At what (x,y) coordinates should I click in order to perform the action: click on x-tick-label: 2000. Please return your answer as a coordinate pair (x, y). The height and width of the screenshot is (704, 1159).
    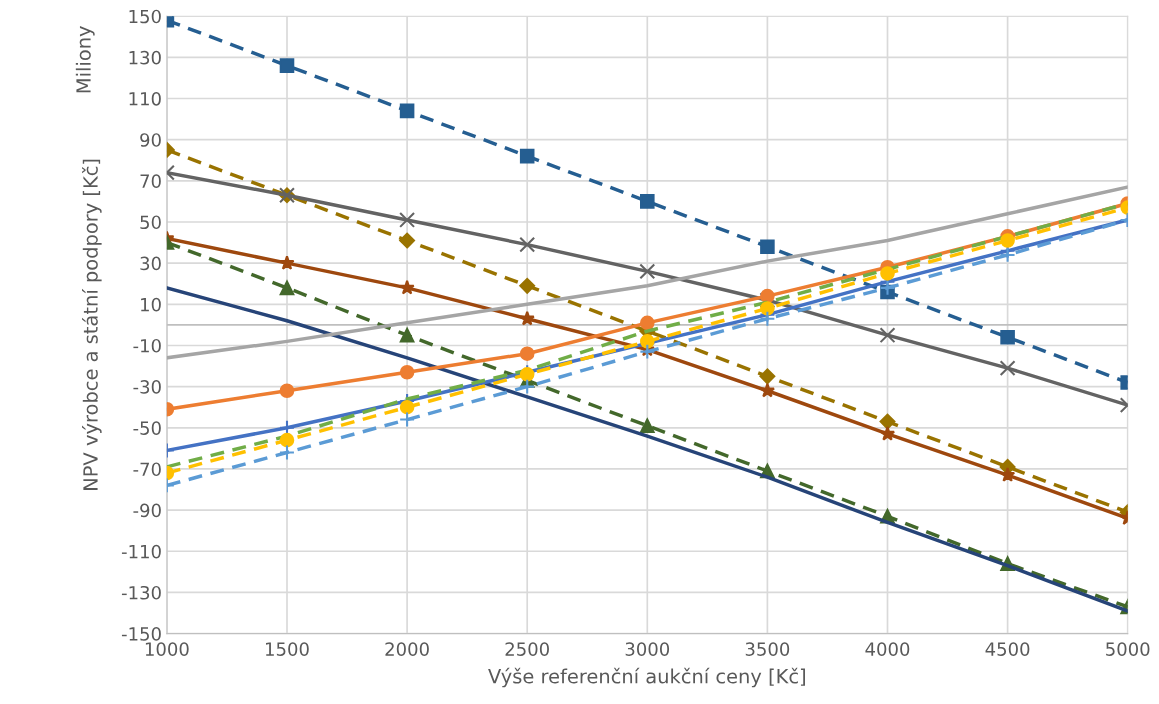
    Looking at the image, I should click on (407, 649).